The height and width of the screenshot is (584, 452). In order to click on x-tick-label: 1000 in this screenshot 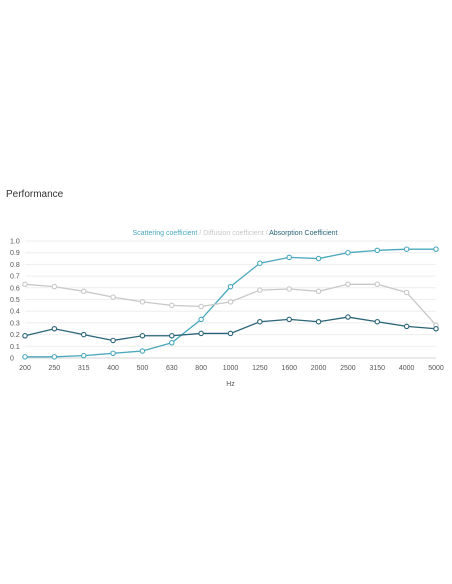, I will do `click(231, 368)`.